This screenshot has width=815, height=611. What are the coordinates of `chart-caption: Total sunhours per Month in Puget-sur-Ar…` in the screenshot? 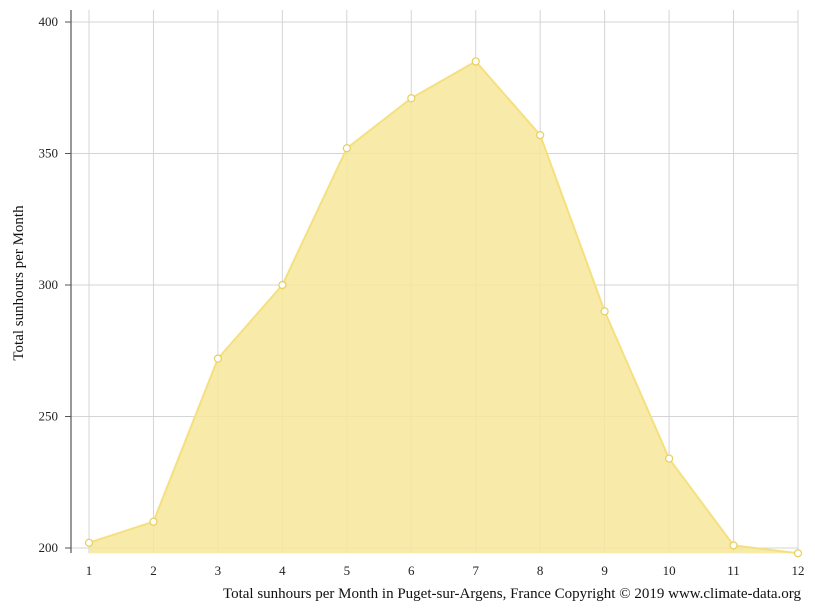 It's located at (512, 594).